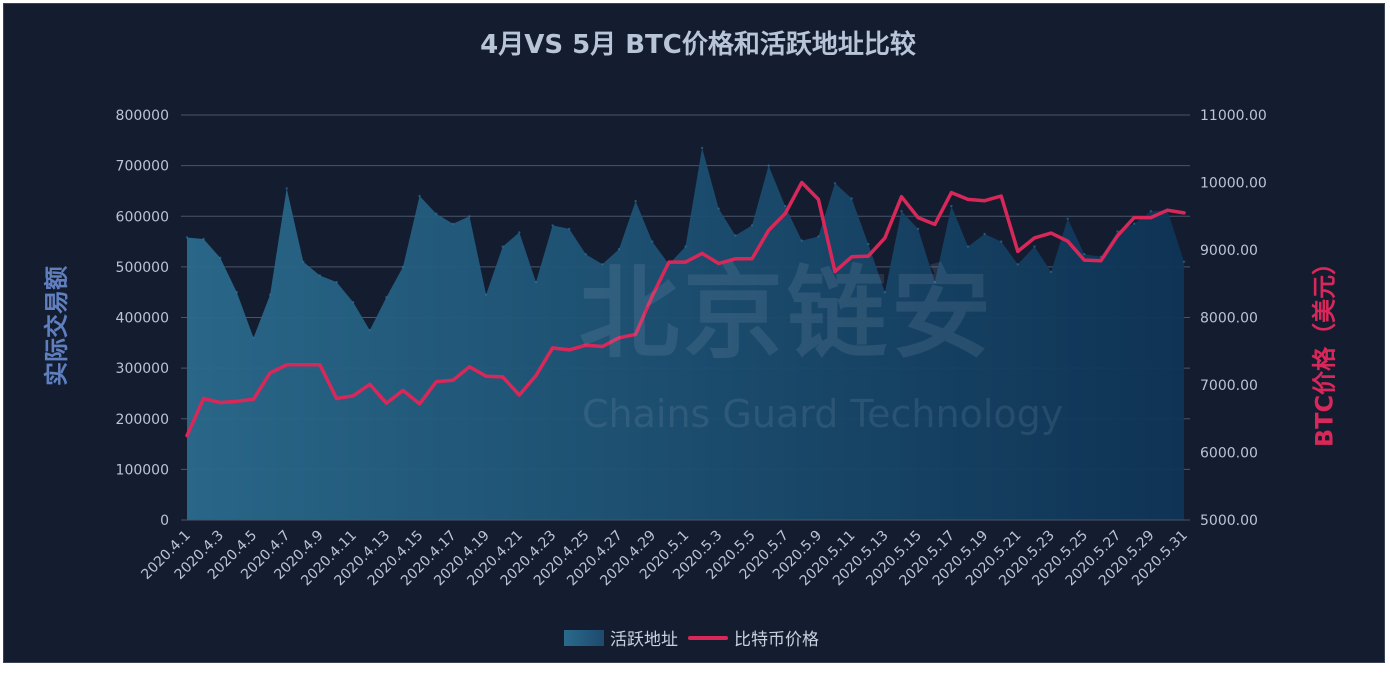 Image resolution: width=1390 pixels, height=678 pixels. What do you see at coordinates (708, 637) in the screenshot?
I see `legend-line-swatch` at bounding box center [708, 637].